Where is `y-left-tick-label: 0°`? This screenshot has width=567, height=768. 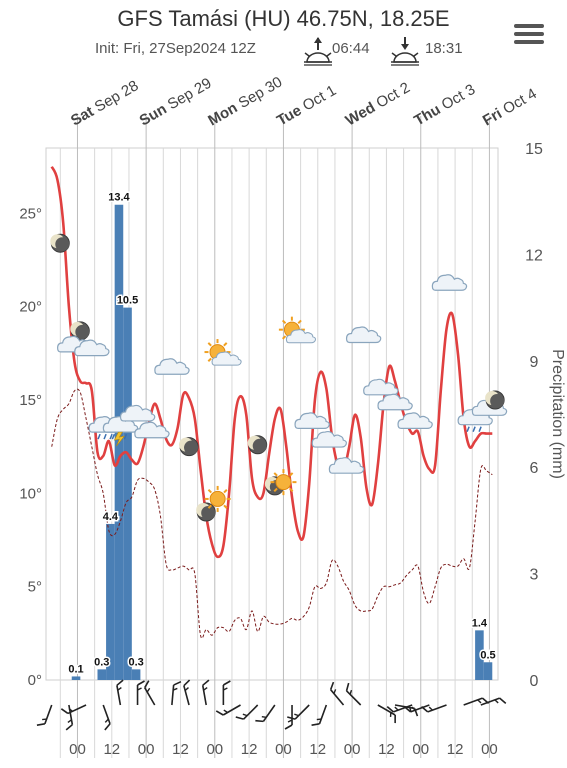 y-left-tick-label: 0° is located at coordinates (35, 680).